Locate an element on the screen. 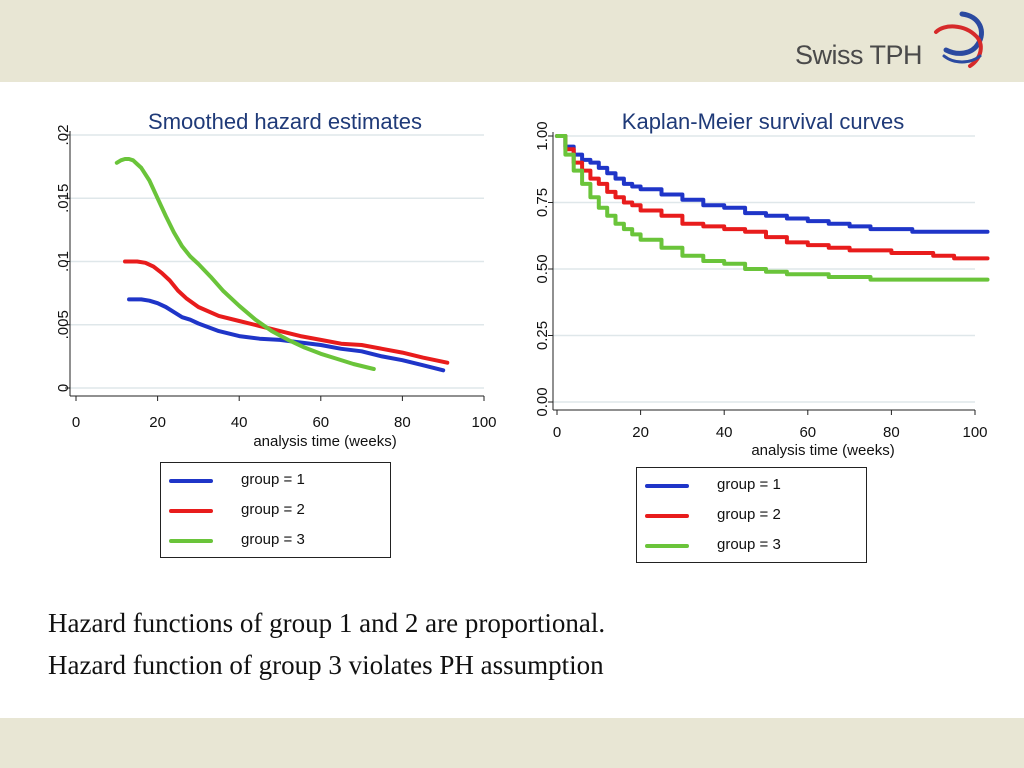  y-tick-label: 0.25 is located at coordinates (542, 335).